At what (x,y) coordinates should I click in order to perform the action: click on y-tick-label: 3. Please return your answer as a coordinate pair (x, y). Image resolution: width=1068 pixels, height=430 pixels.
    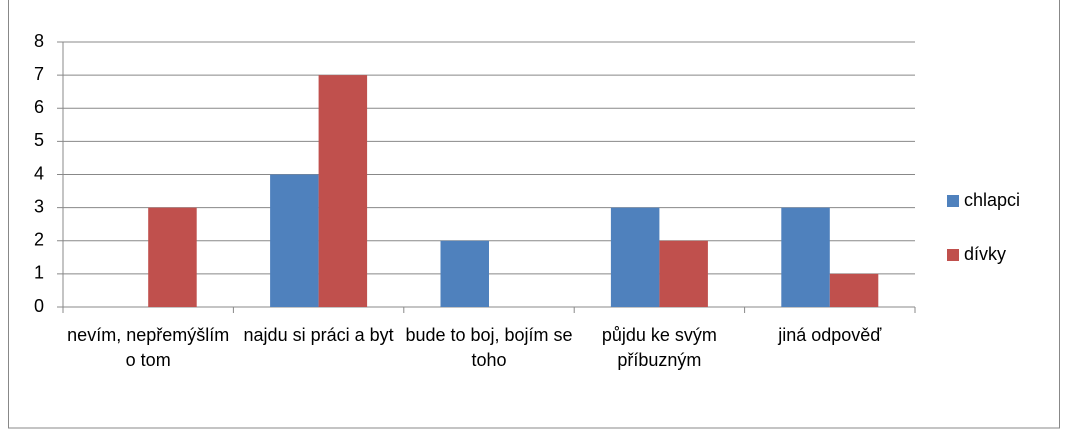
    Looking at the image, I should click on (39, 206).